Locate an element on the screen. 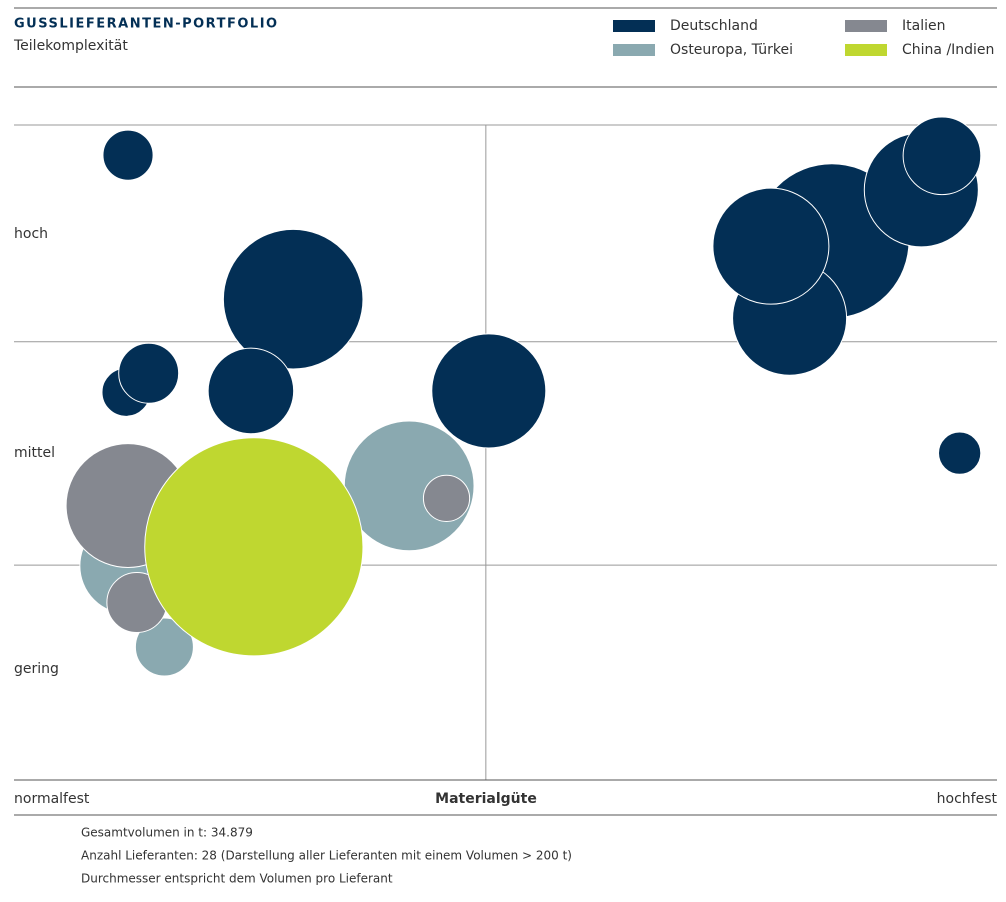 The width and height of the screenshot is (1006, 902). legend-label: Deutschland is located at coordinates (714, 26).